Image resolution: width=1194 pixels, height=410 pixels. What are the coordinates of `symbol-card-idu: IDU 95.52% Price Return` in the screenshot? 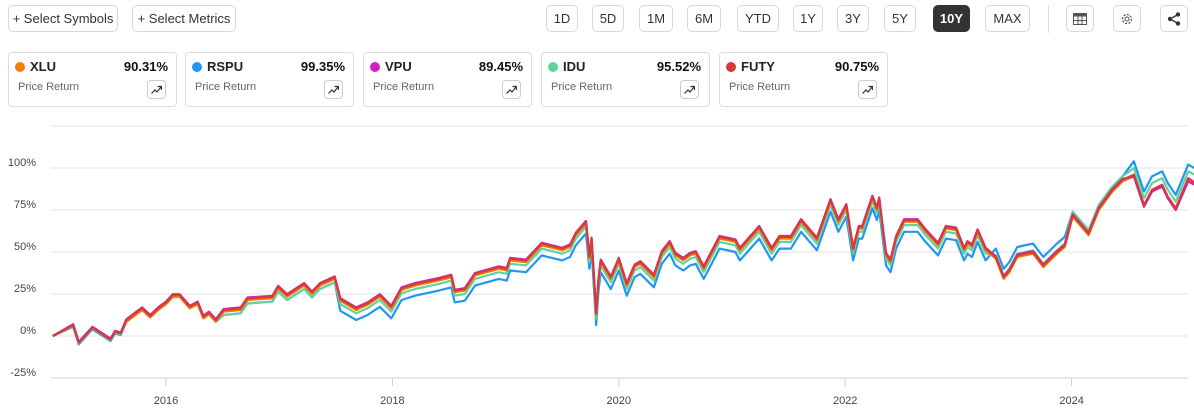 It's located at (625, 79).